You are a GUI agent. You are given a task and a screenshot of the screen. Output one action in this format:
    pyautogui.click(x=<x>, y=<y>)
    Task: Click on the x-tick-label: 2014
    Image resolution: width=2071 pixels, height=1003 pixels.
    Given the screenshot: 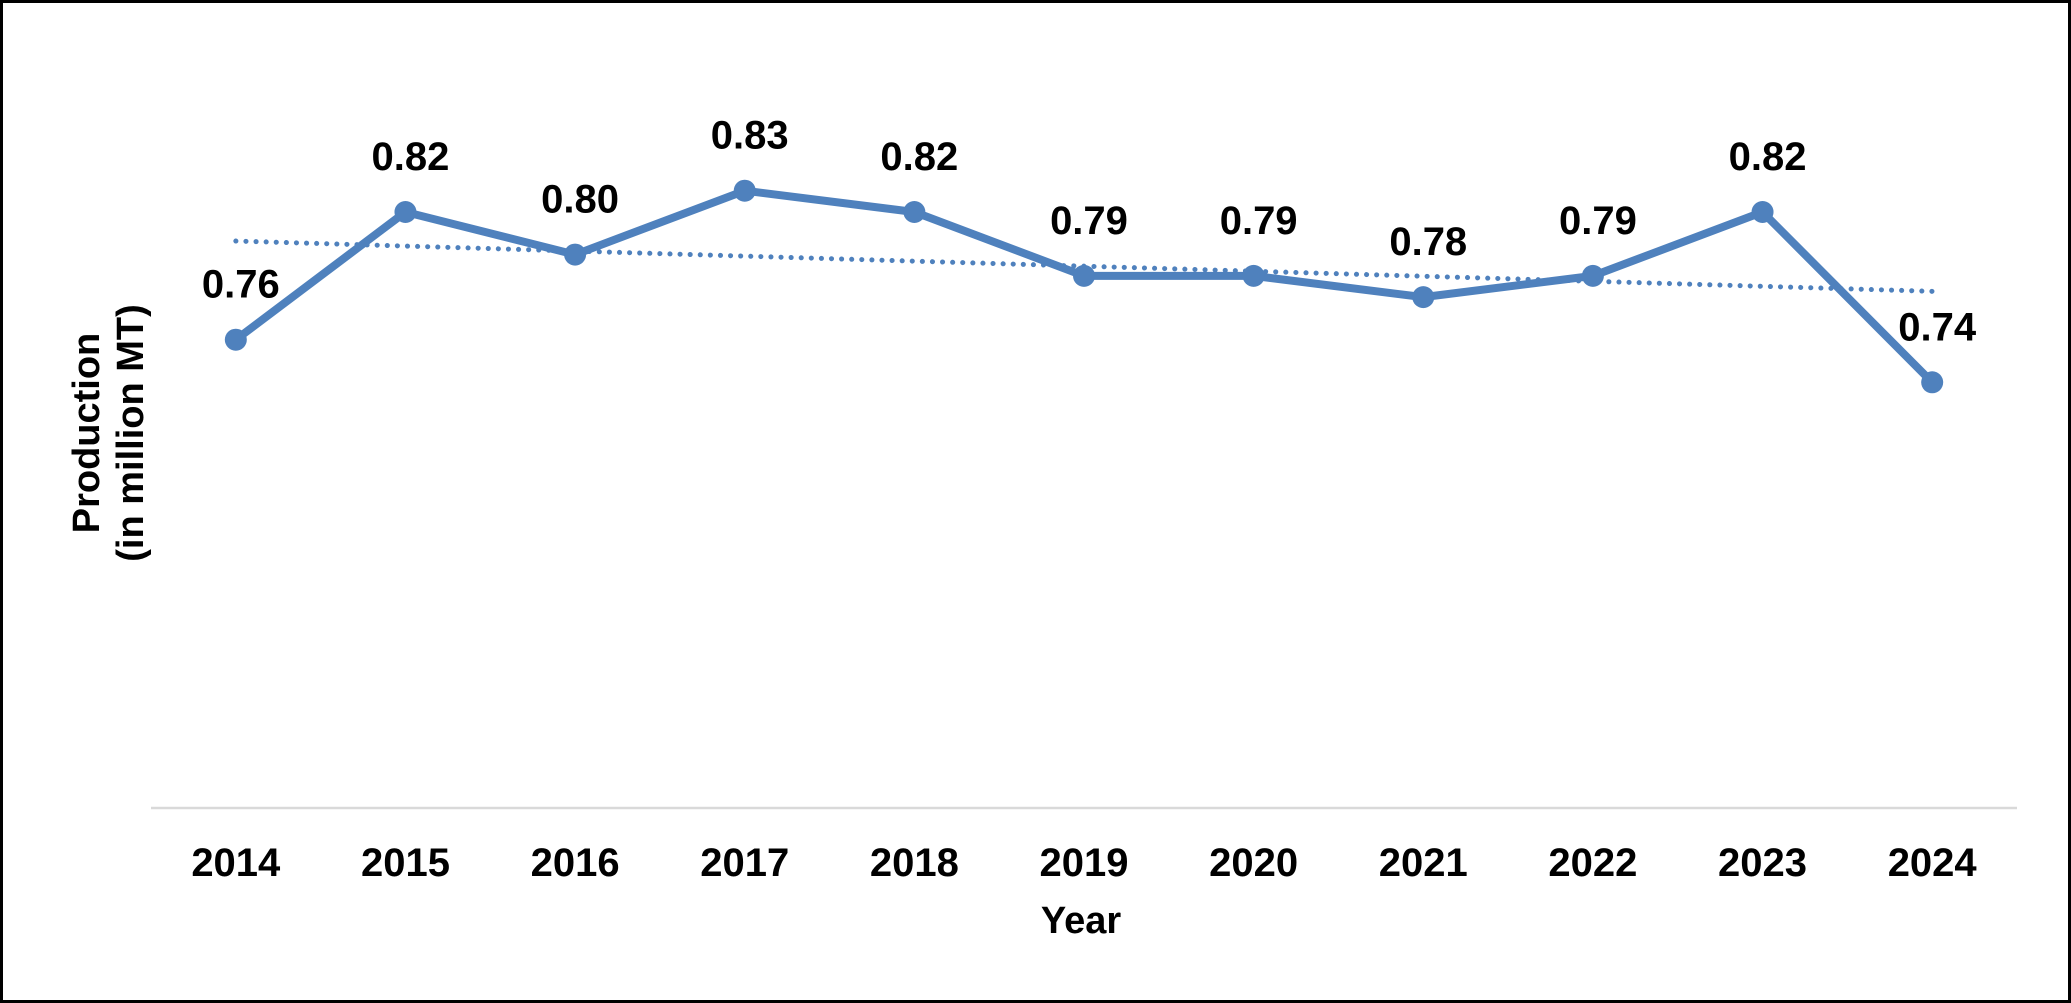 What is the action you would take?
    pyautogui.click(x=236, y=863)
    